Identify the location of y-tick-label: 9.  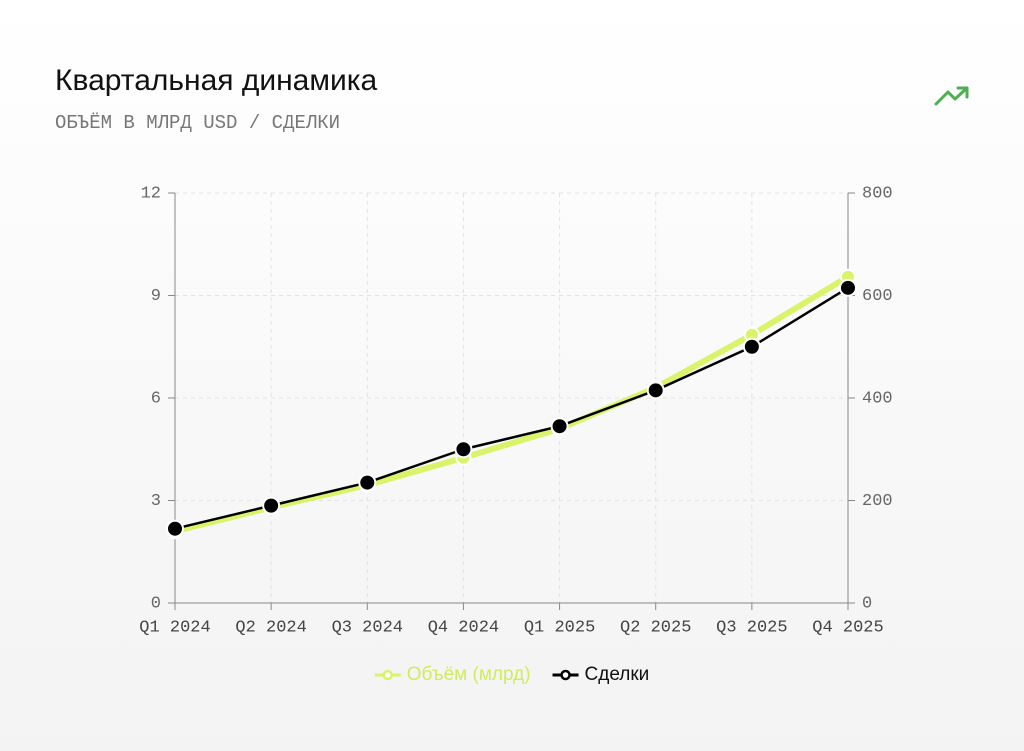
(156, 296).